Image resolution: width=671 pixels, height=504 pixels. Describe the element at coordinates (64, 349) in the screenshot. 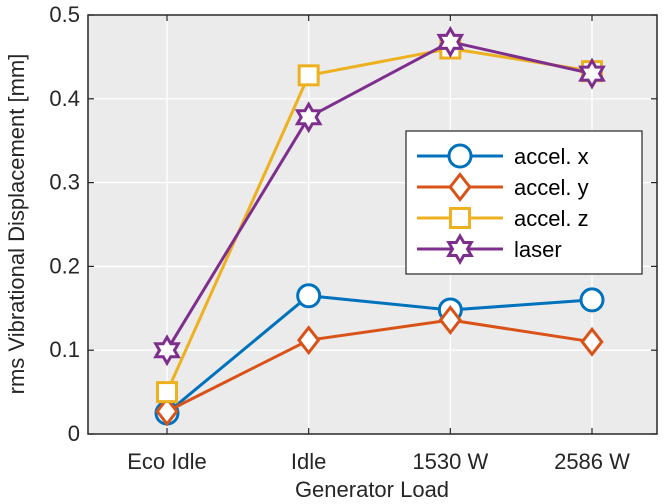

I see `y-tick-label: 0.1` at that location.